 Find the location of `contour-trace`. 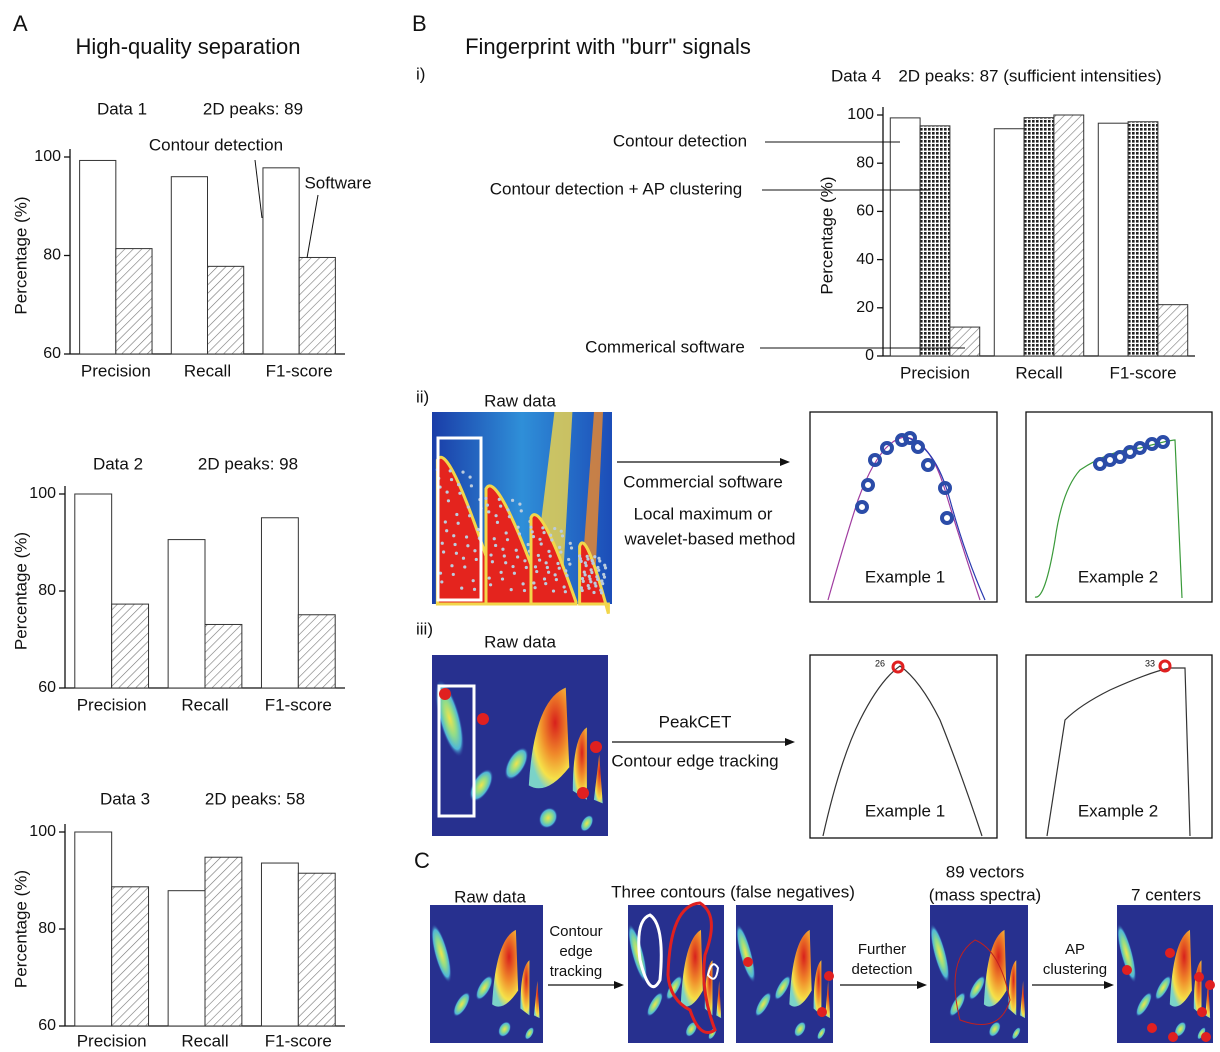

contour-trace is located at coordinates (691, 967).